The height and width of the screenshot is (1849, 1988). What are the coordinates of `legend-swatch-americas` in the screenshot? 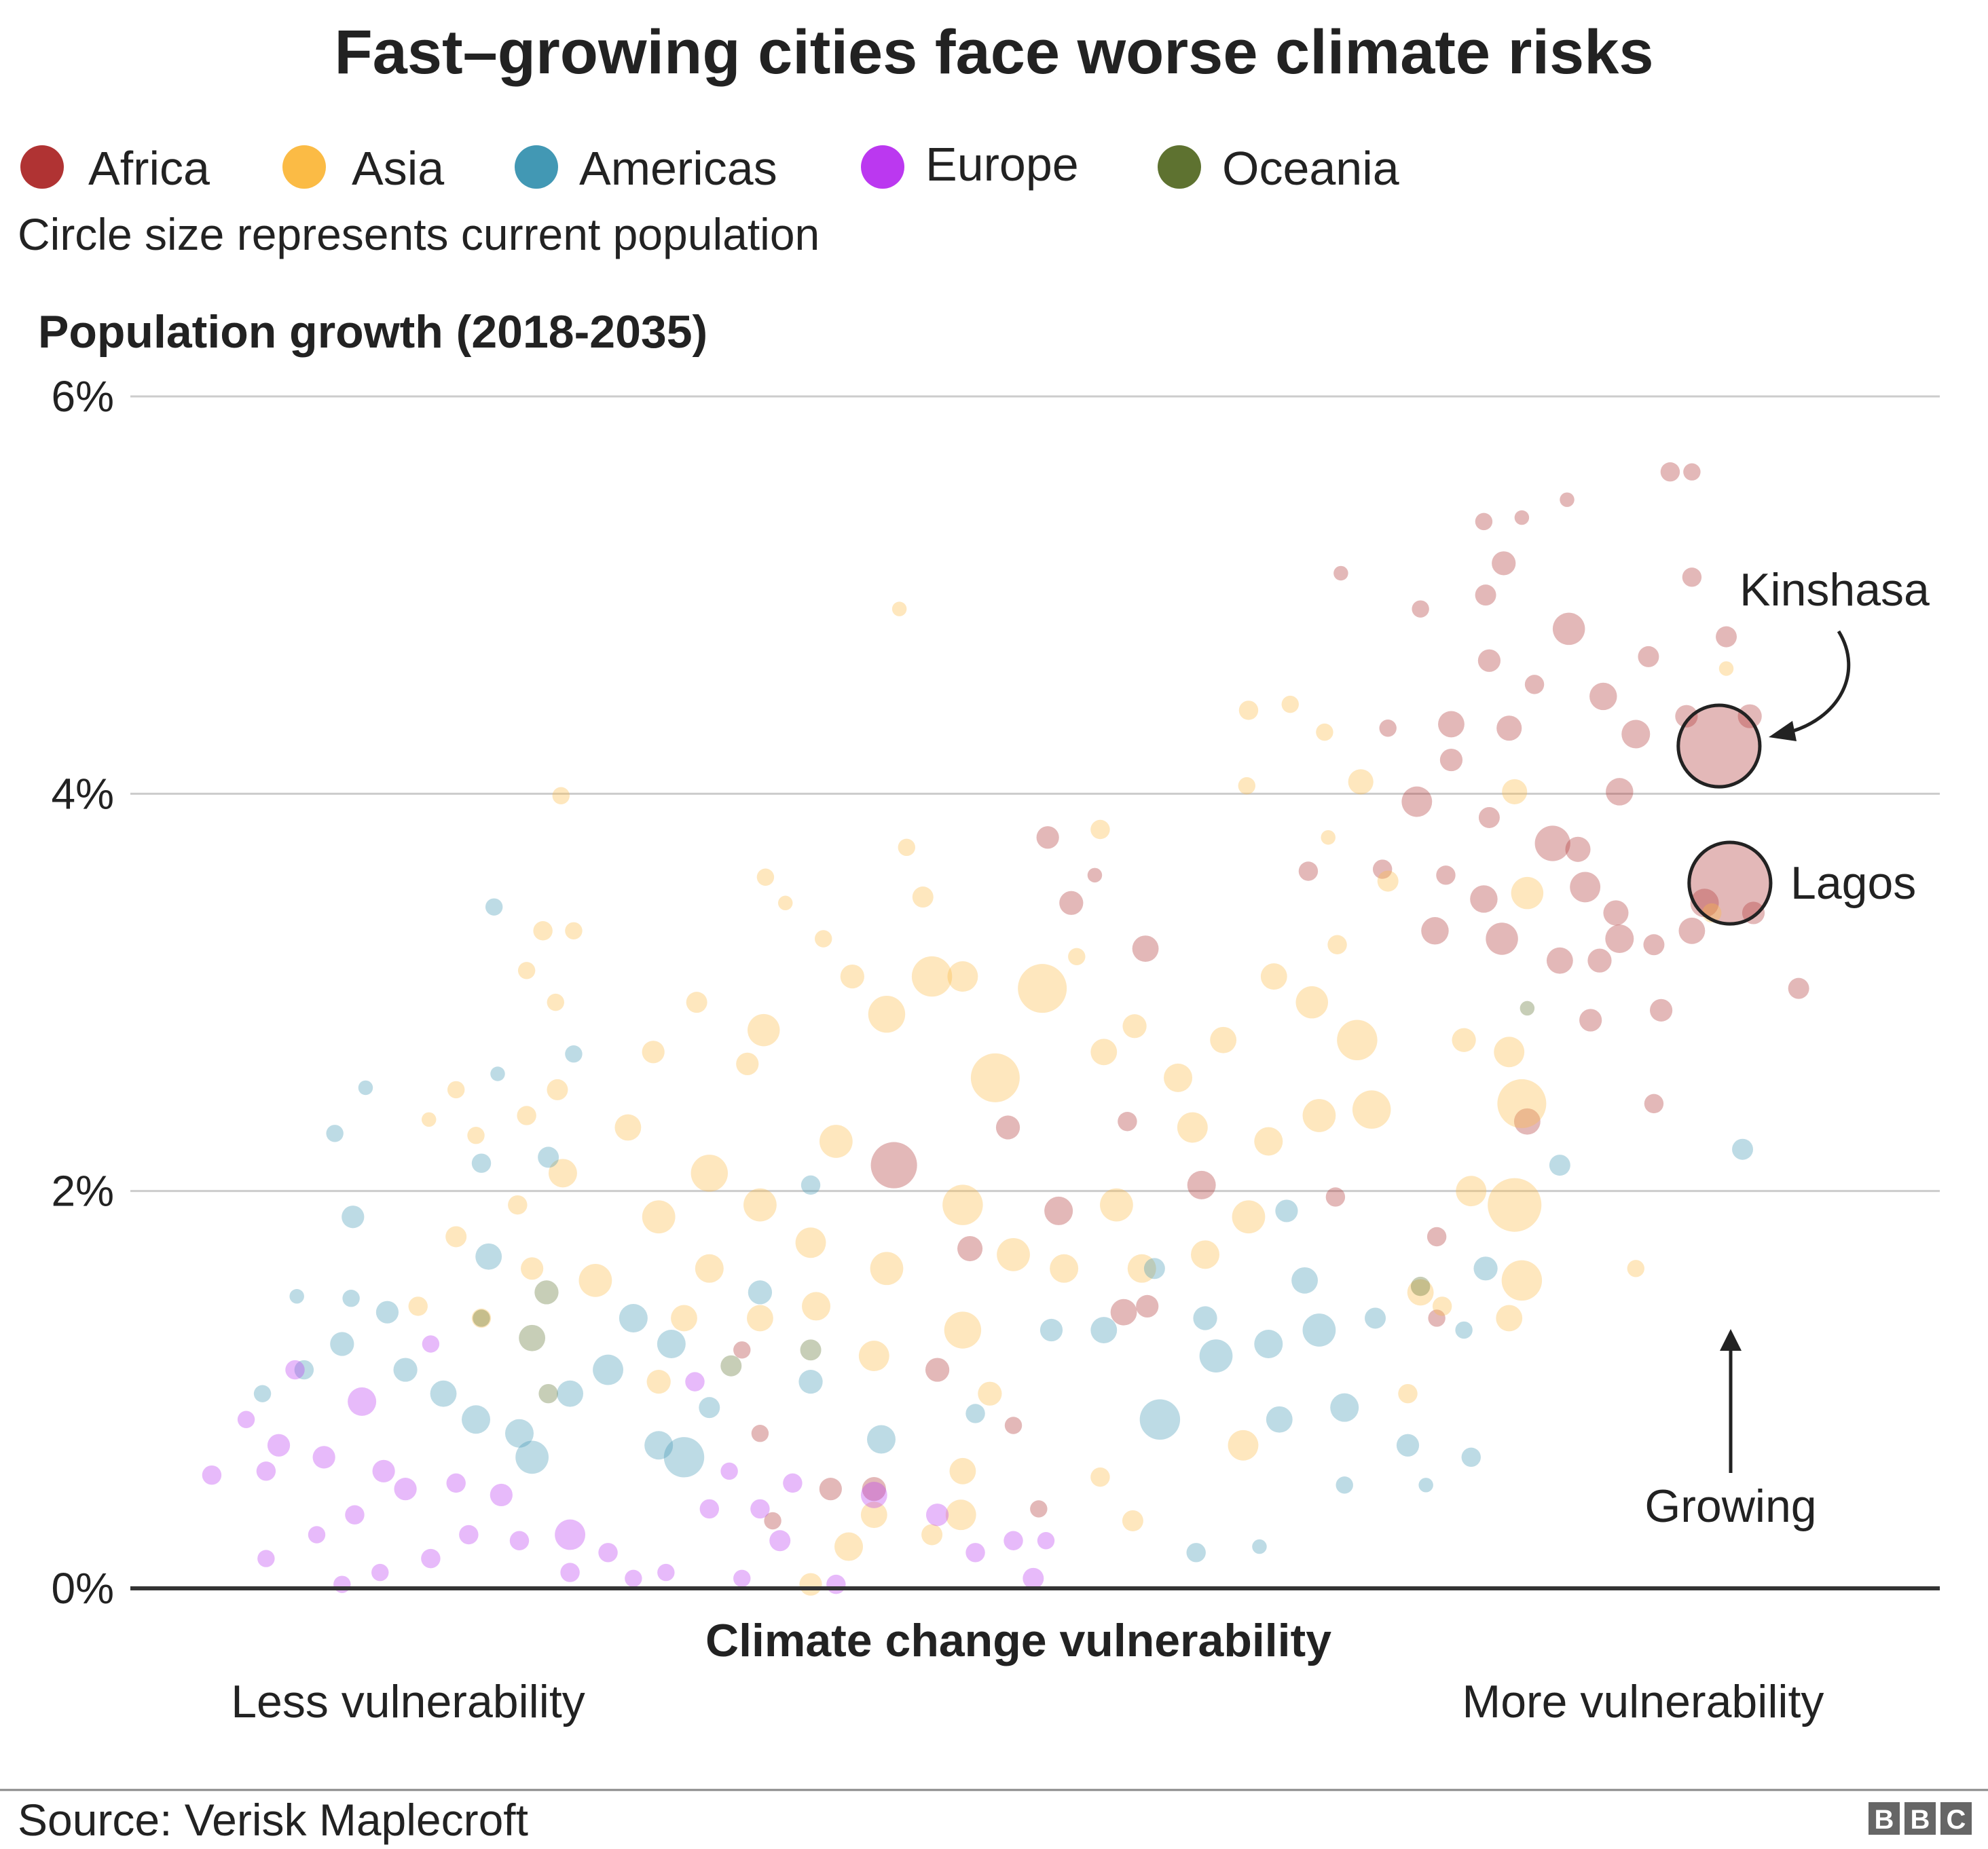 It's located at (537, 167).